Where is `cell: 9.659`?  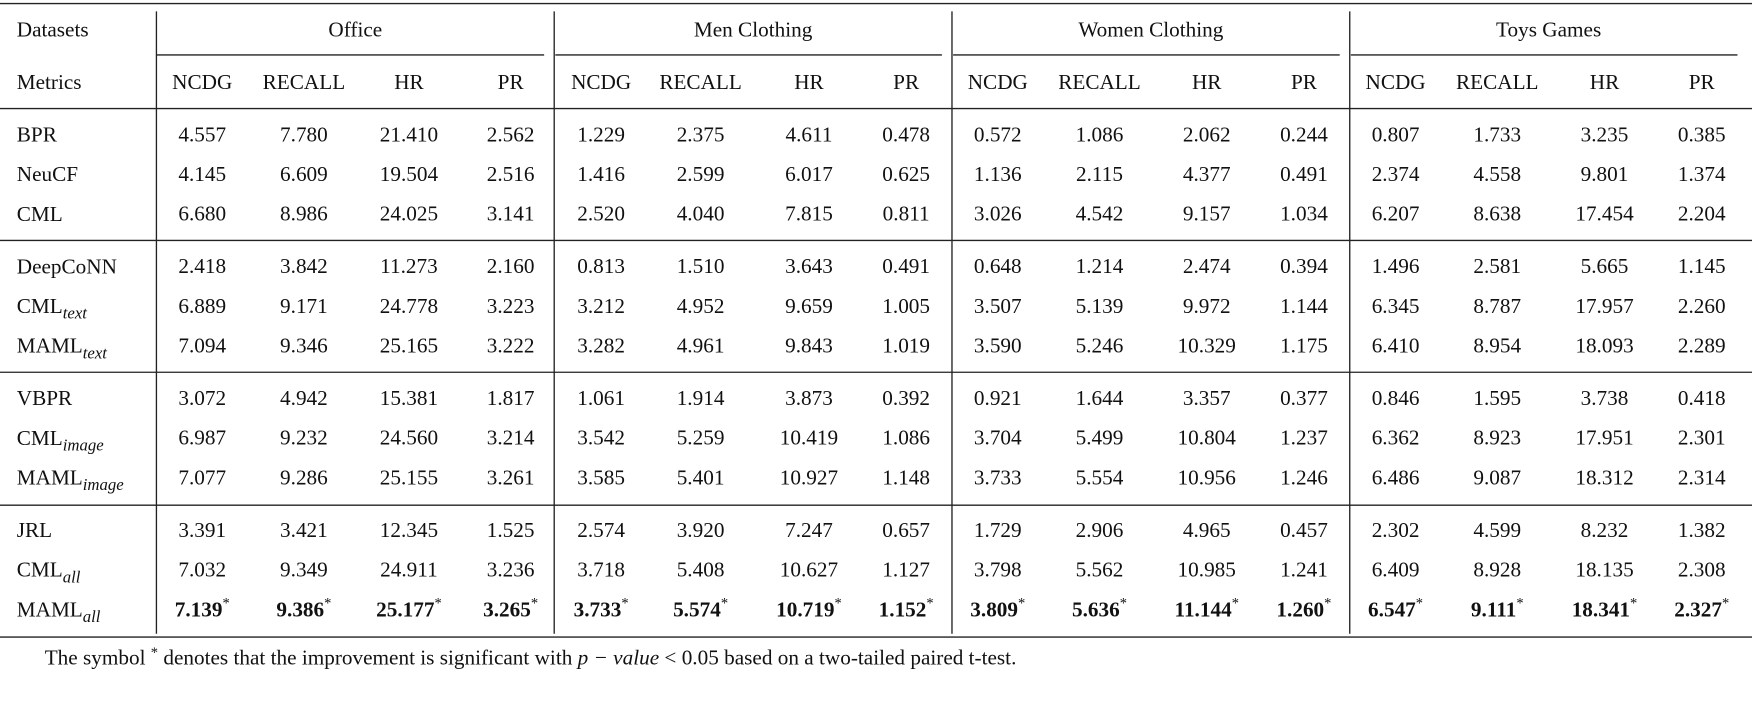
cell: 9.659 is located at coordinates (809, 306).